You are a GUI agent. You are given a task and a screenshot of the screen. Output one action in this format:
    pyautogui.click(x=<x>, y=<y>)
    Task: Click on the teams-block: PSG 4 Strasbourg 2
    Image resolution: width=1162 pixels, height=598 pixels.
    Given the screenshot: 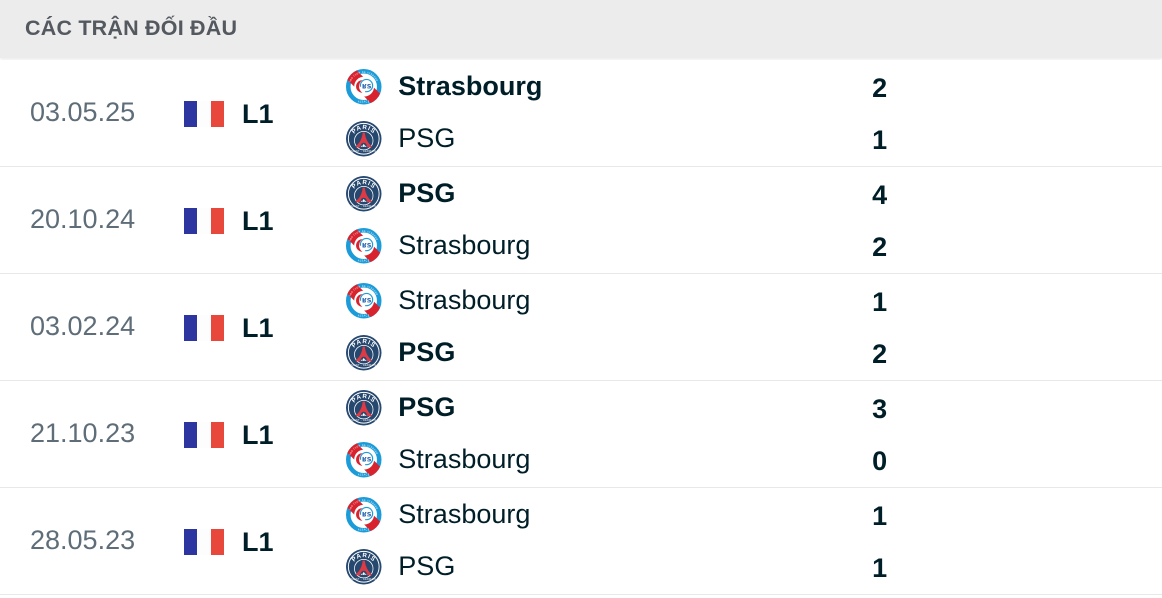 What is the action you would take?
    pyautogui.click(x=754, y=220)
    